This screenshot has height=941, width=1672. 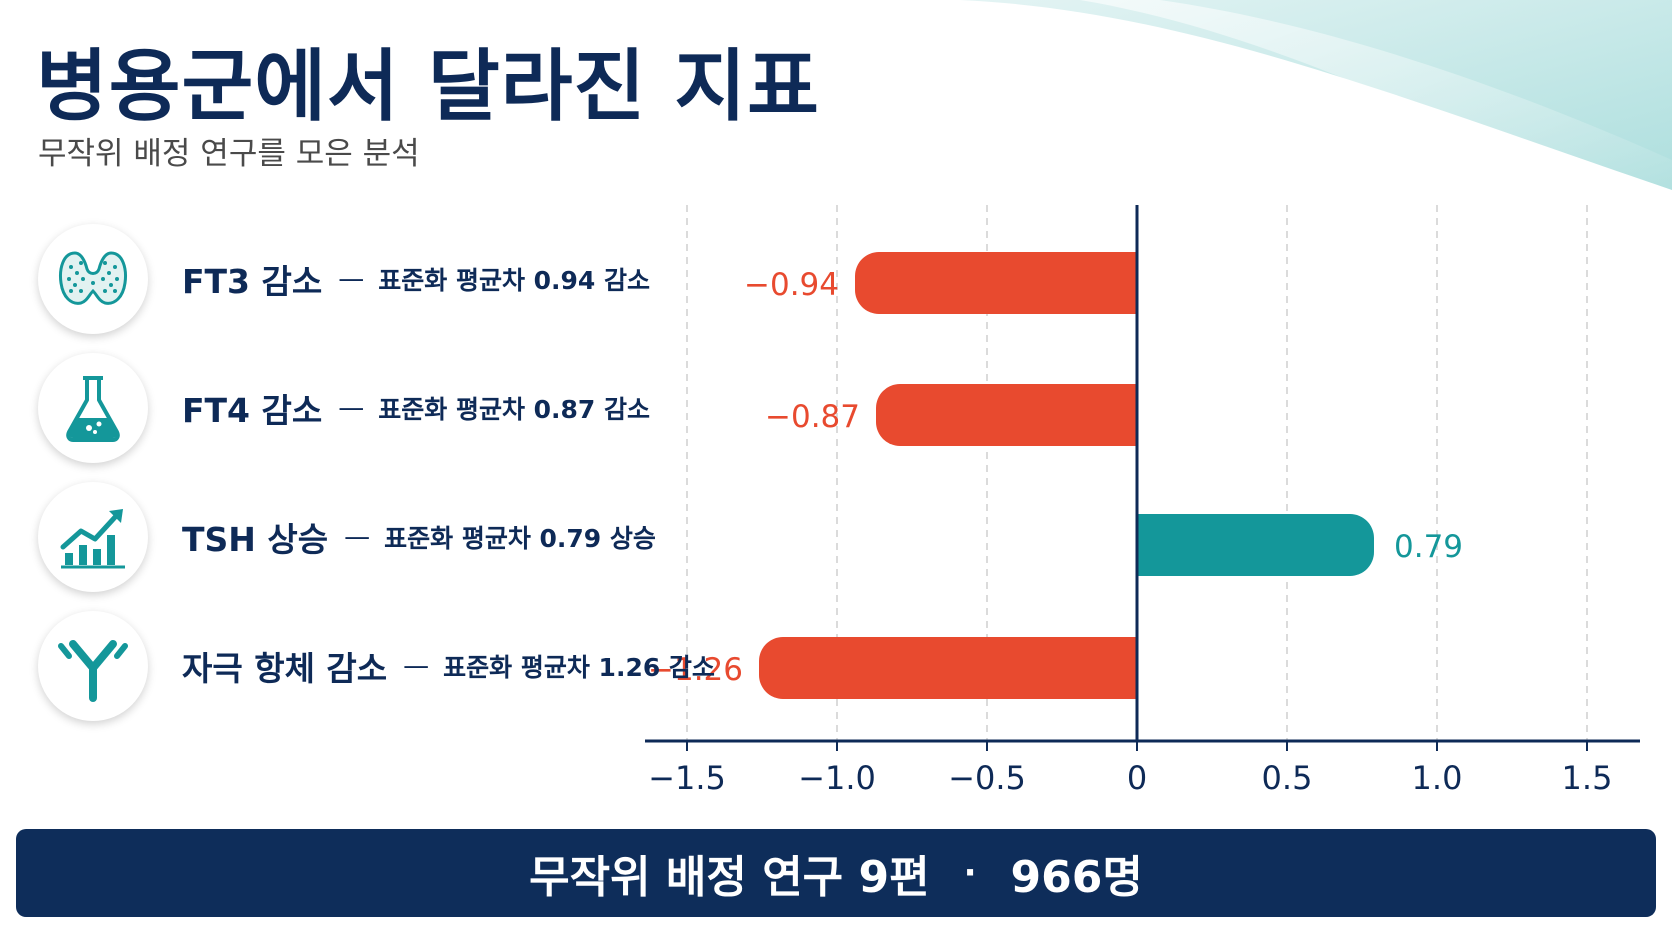 I want to click on metric-detail: 표준화 평균차 1.26 감소, so click(x=579, y=667).